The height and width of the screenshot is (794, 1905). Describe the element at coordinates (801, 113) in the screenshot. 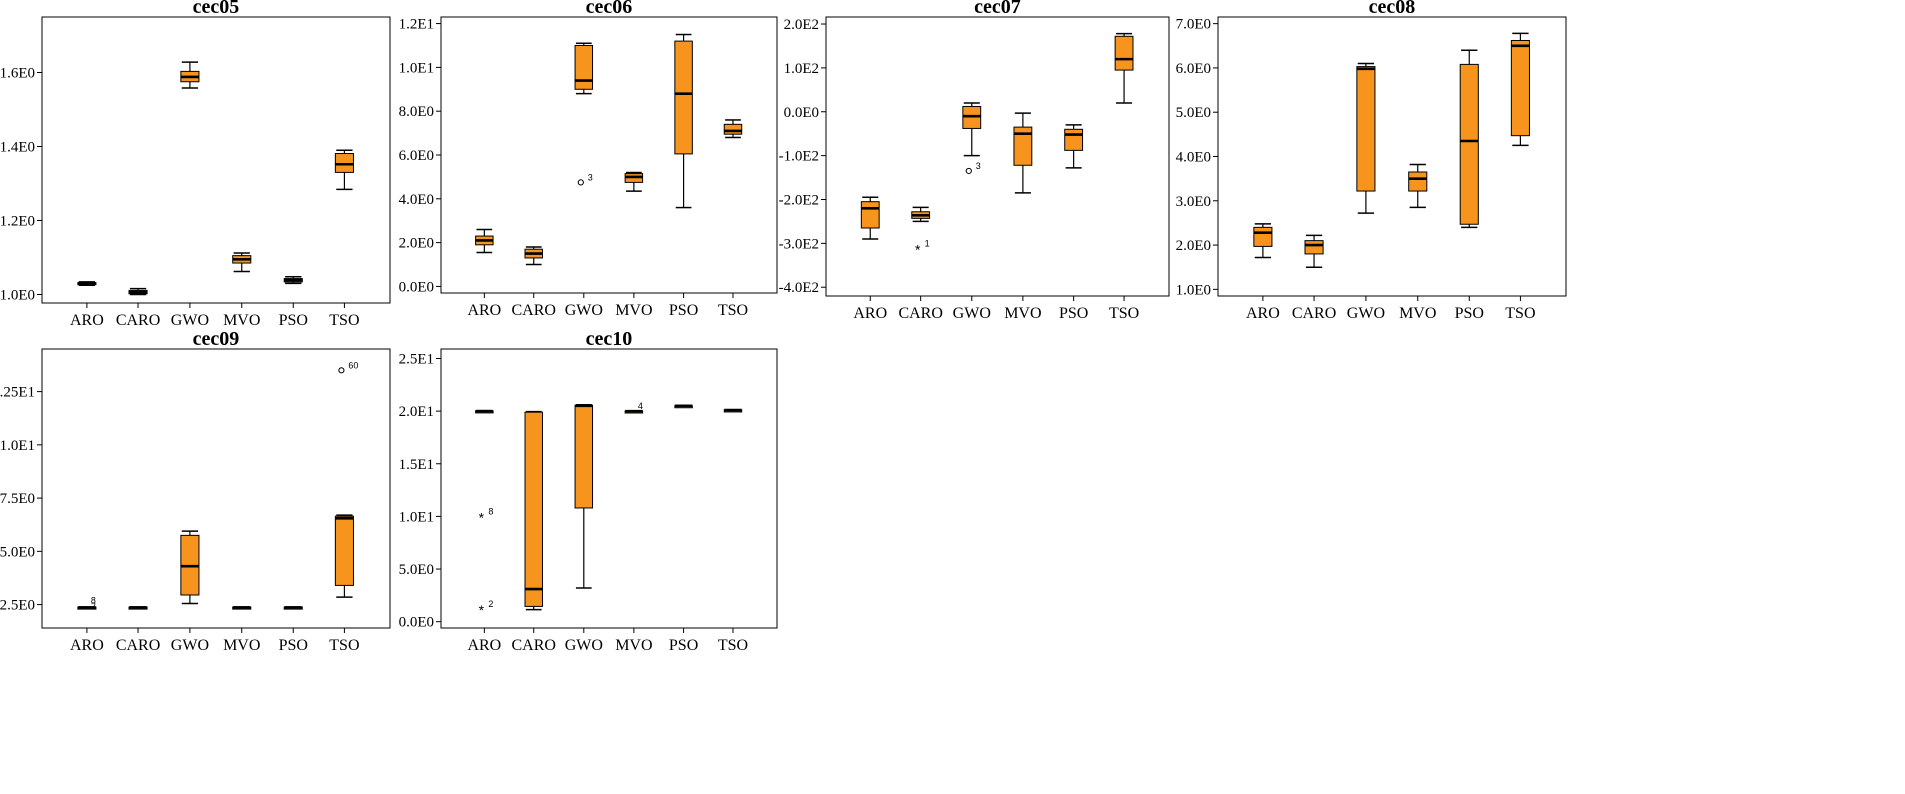

I see `y-tick-label: 0.0E0` at that location.